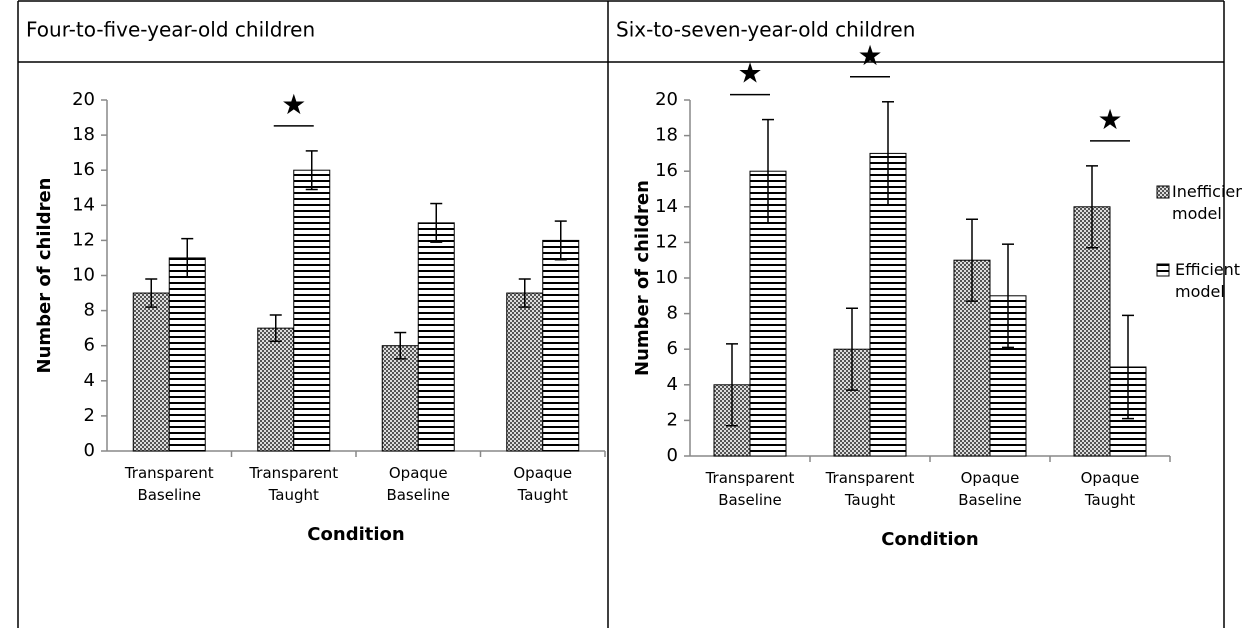 This screenshot has width=1242, height=628. I want to click on panel-title: Six-to-seven-year-old children, so click(765, 30).